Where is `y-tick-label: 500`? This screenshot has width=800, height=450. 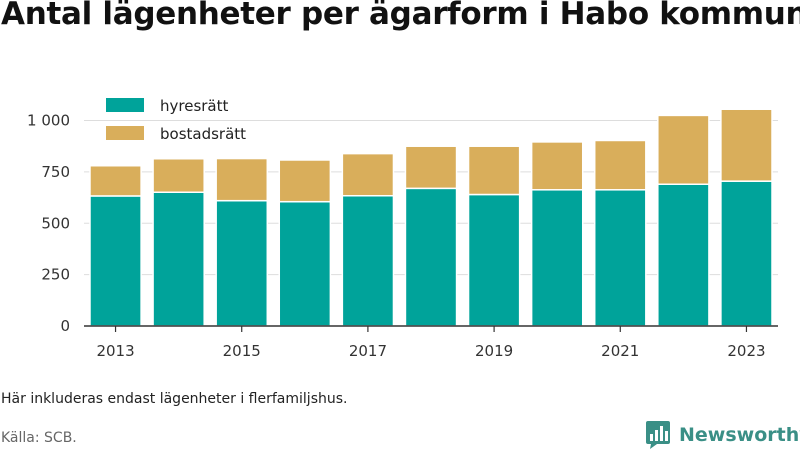
y-tick-label: 500 is located at coordinates (55, 223).